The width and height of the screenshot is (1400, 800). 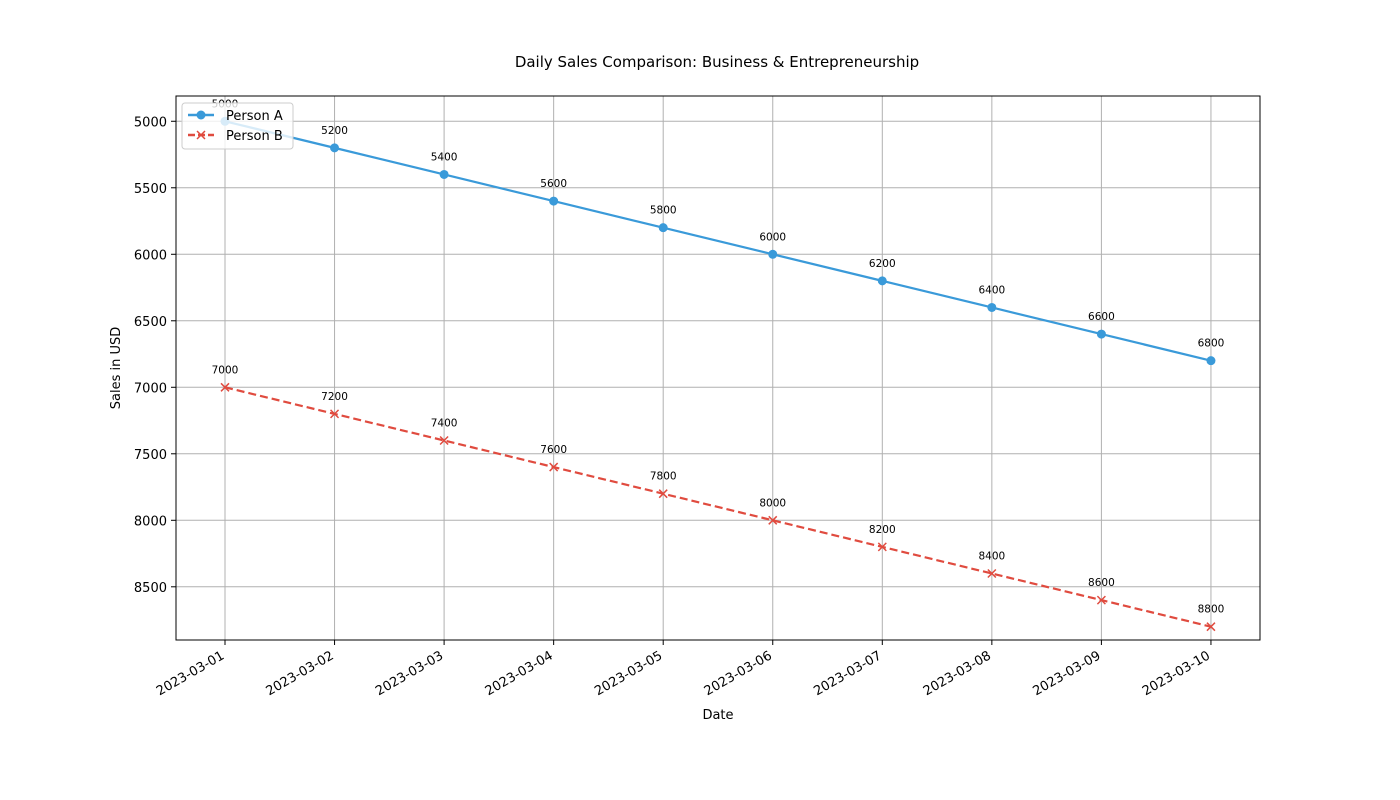 What do you see at coordinates (663, 477) in the screenshot?
I see `data-label: 7800` at bounding box center [663, 477].